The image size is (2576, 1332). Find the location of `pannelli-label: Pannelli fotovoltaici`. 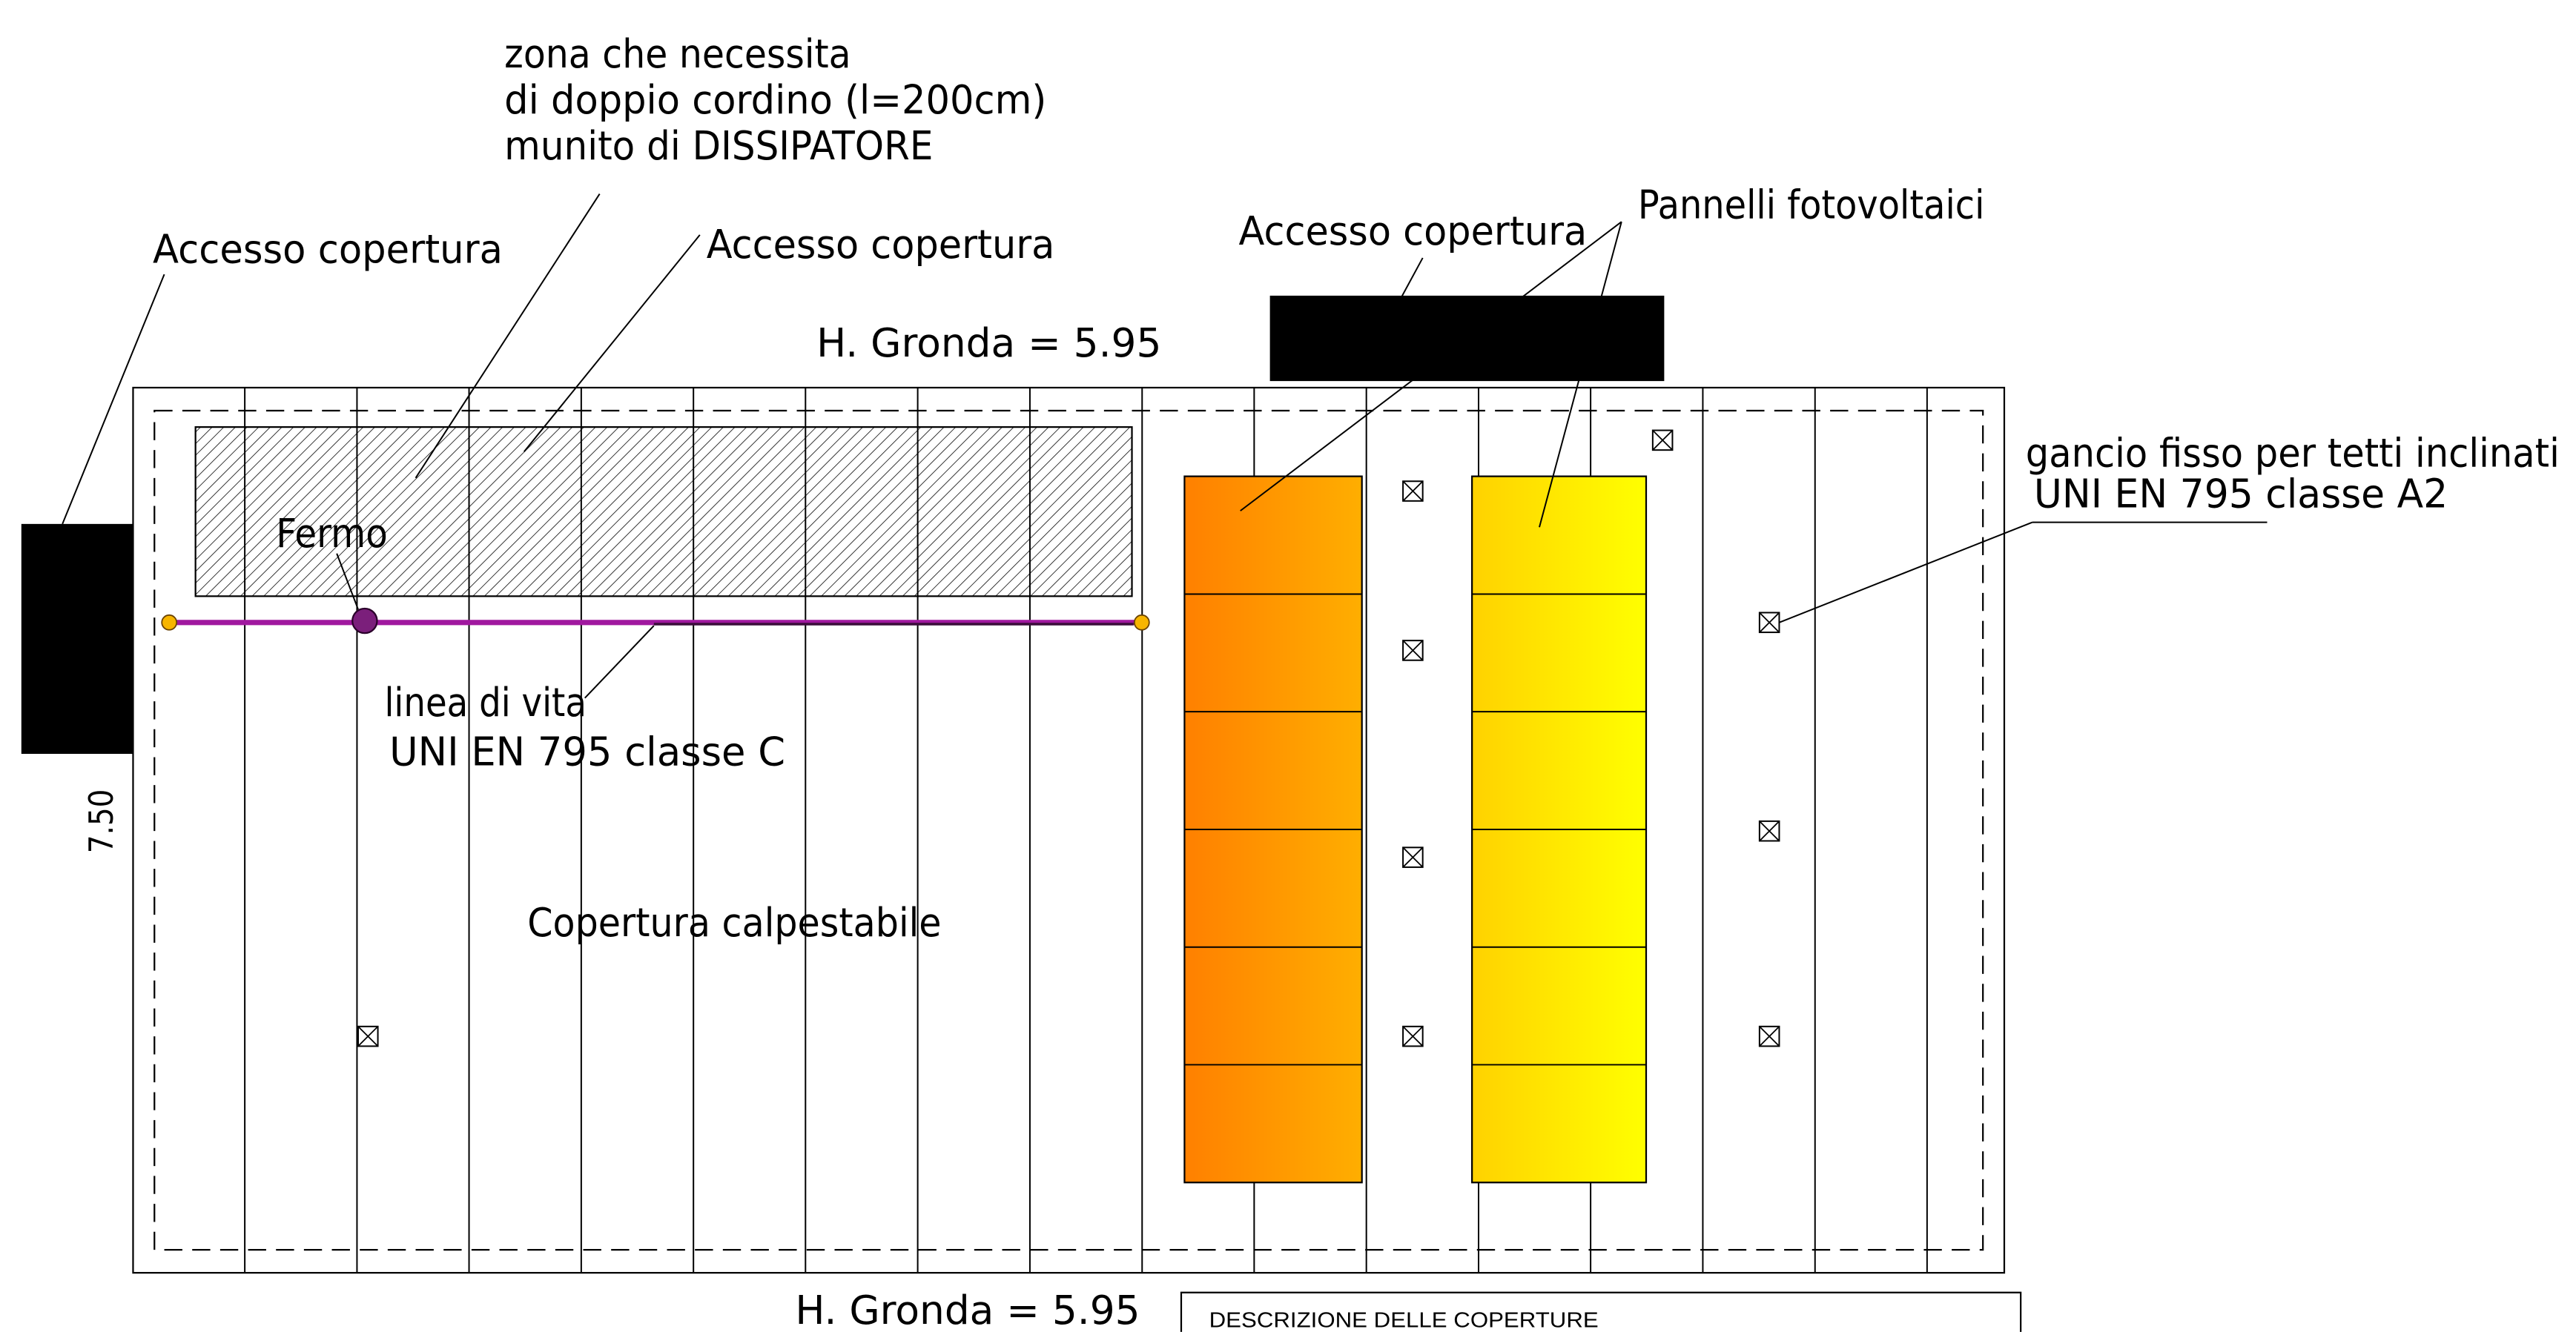

pannelli-label: Pannelli fotovoltaici is located at coordinates (1811, 205).